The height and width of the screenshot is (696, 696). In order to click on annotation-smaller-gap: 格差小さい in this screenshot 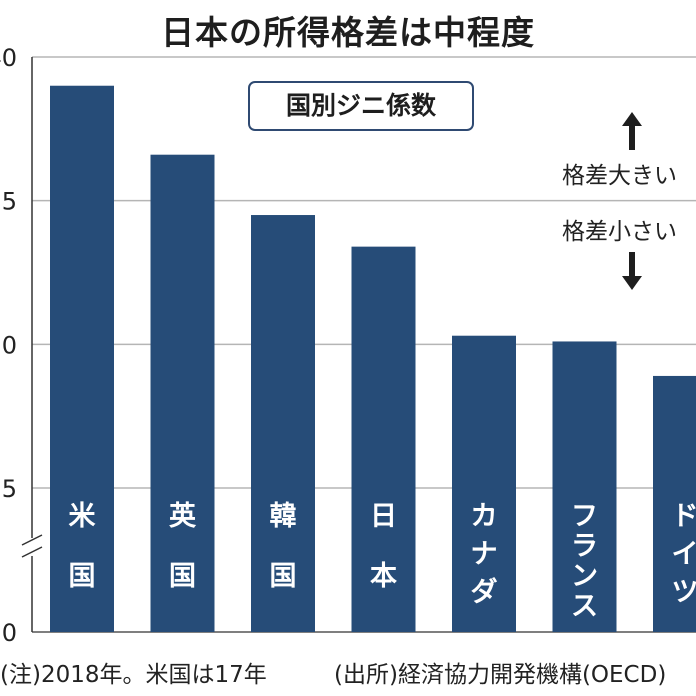, I will do `click(619, 232)`.